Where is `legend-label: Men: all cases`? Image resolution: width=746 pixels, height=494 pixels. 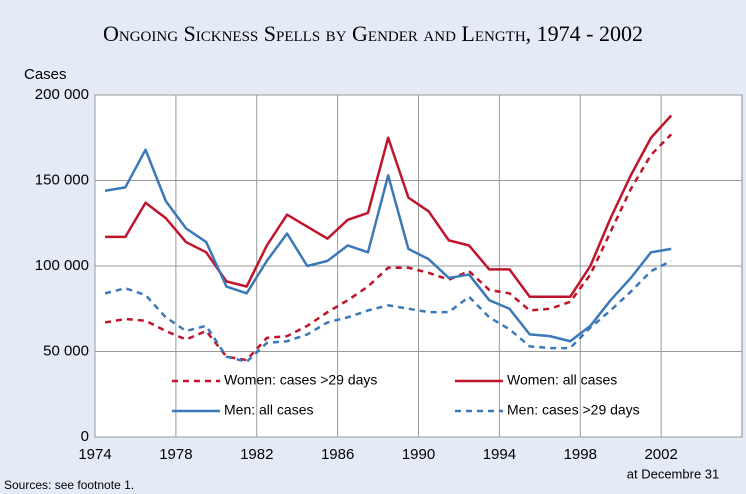 legend-label: Men: all cases is located at coordinates (268, 410).